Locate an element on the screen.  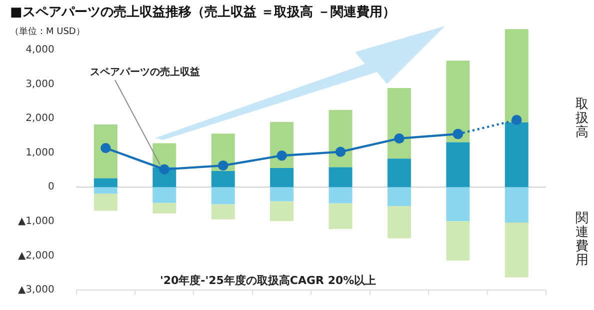
y-tick-label: 3,000 is located at coordinates (40, 84).